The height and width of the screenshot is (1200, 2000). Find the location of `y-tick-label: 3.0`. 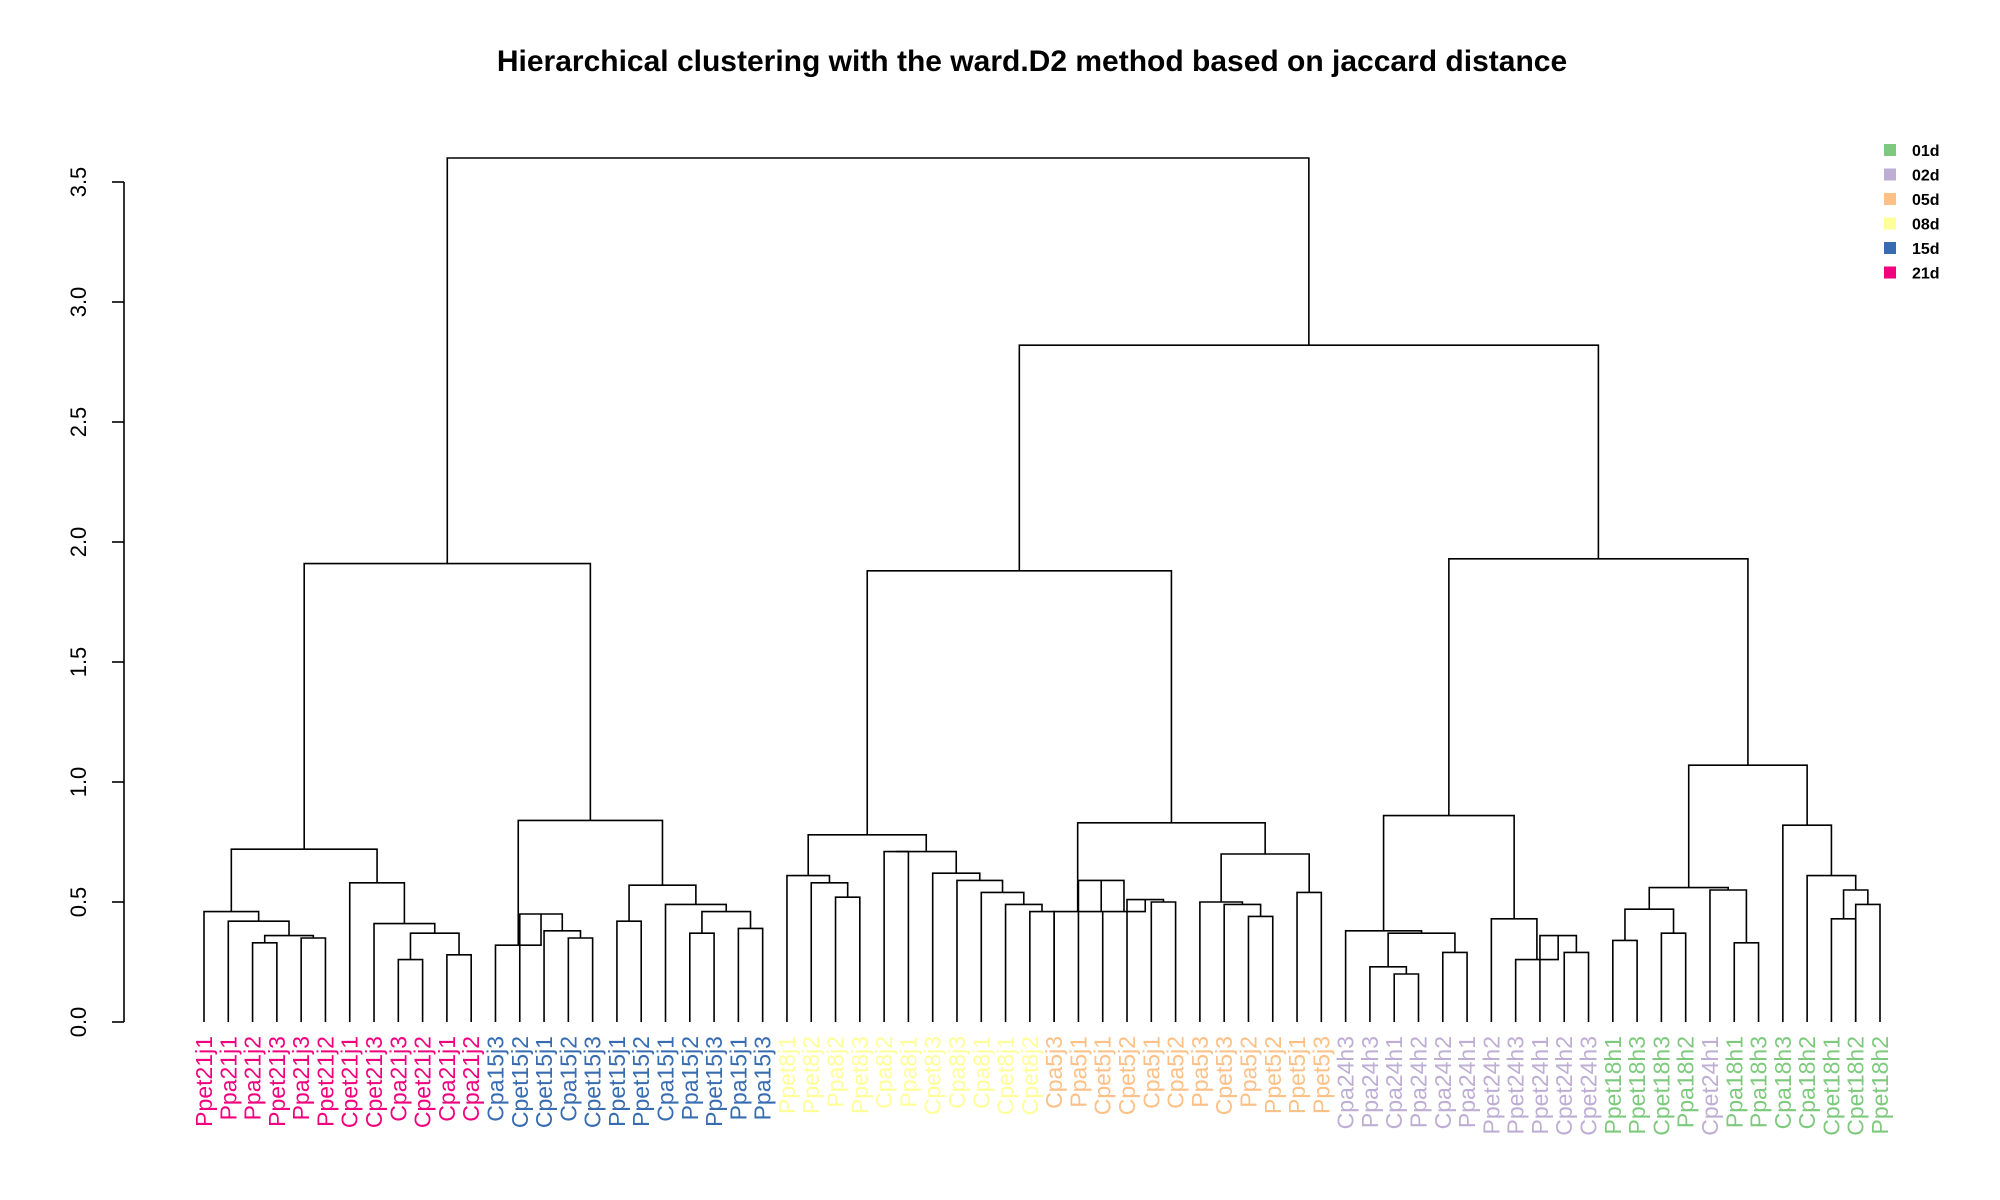

y-tick-label: 3.0 is located at coordinates (78, 302).